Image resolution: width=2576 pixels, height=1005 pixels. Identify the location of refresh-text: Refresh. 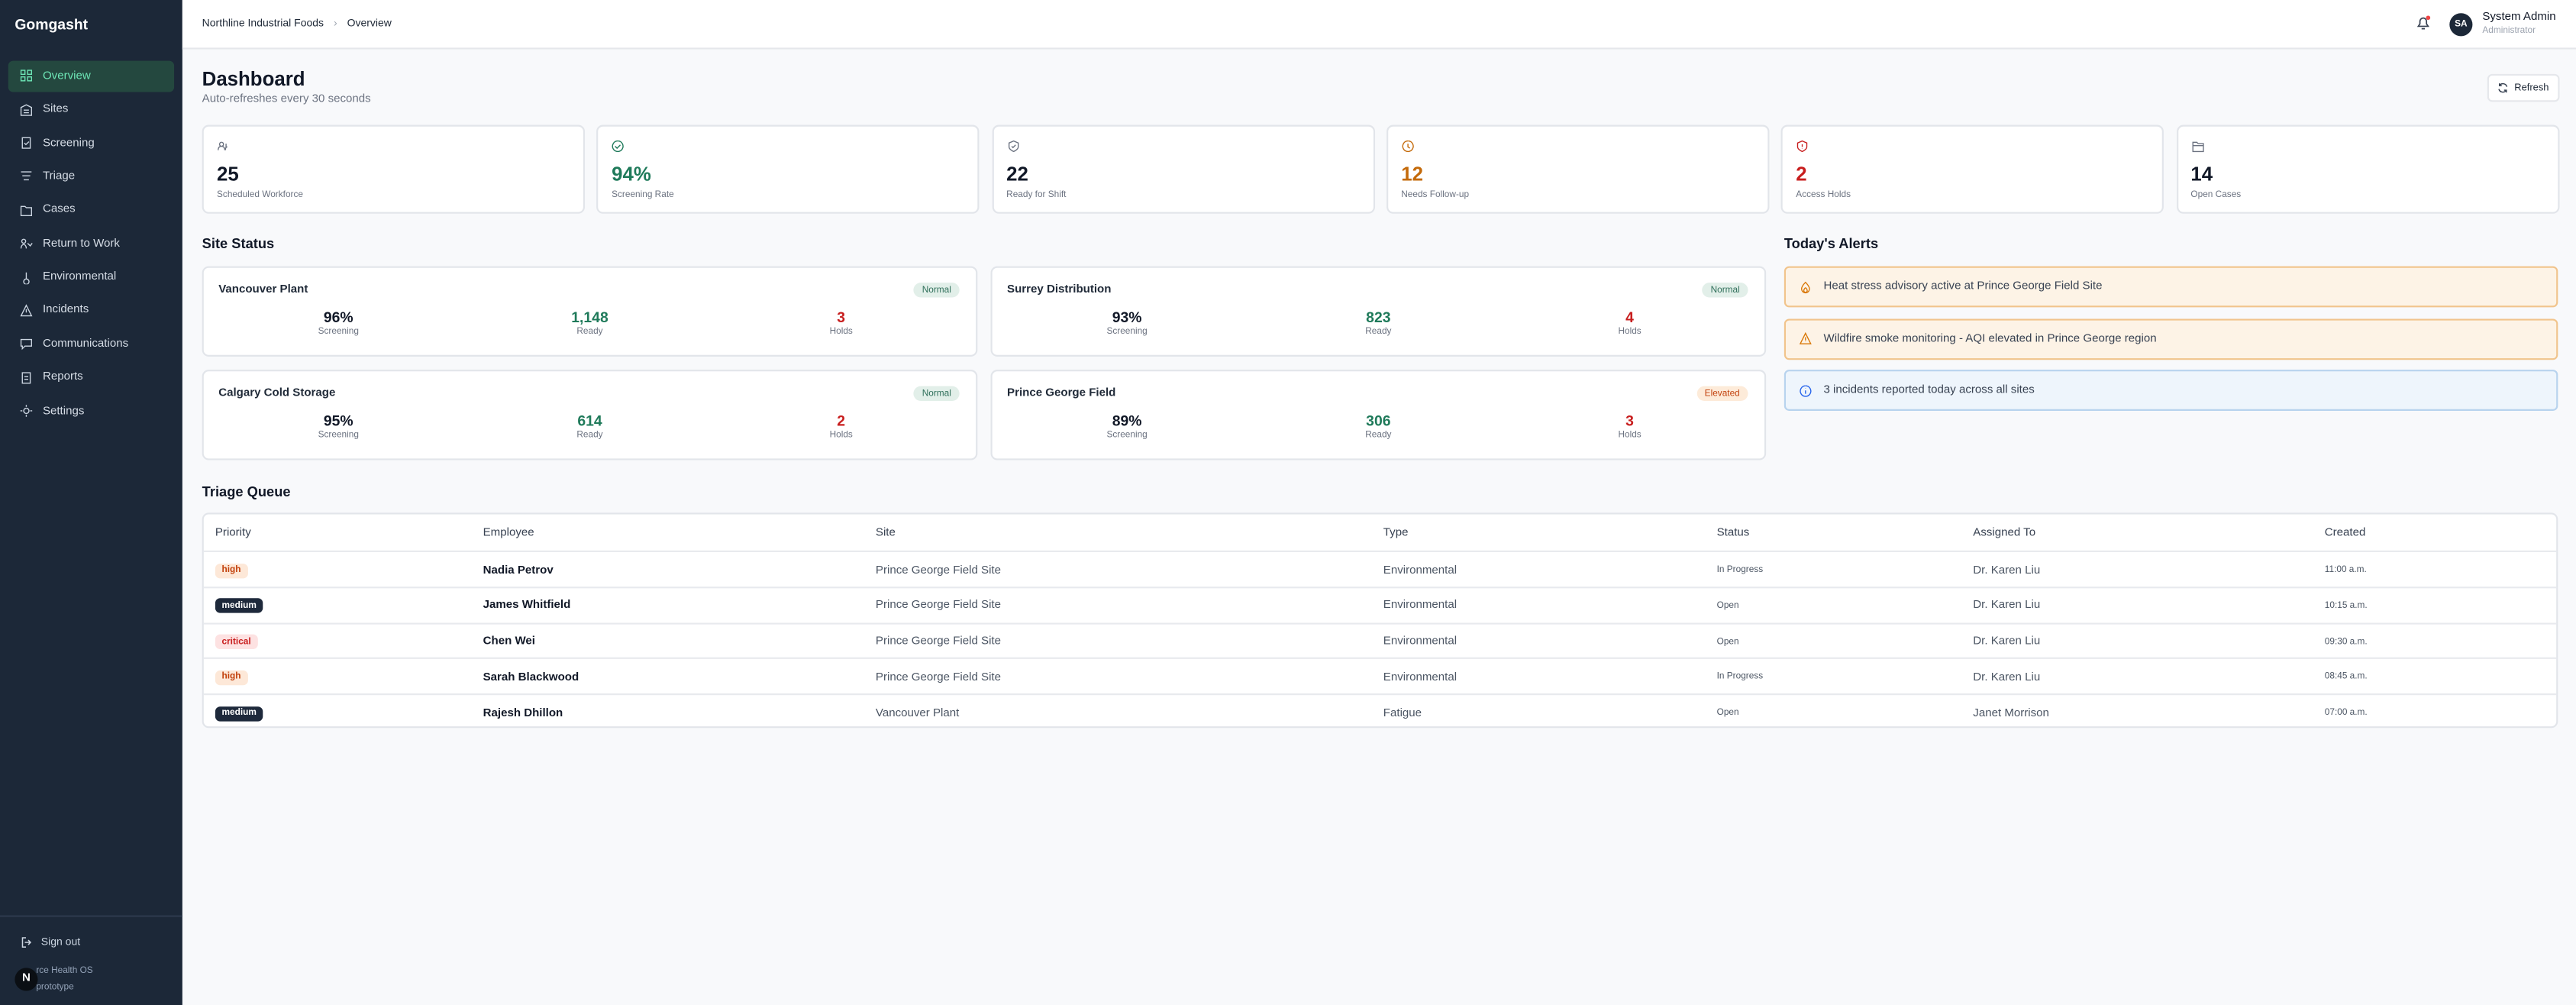
(2531, 87).